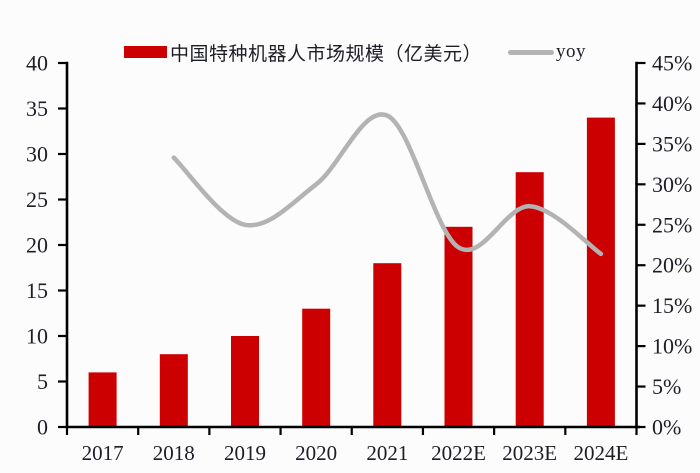 This screenshot has height=473, width=700. I want to click on left-axis-label: 35, so click(37, 108).